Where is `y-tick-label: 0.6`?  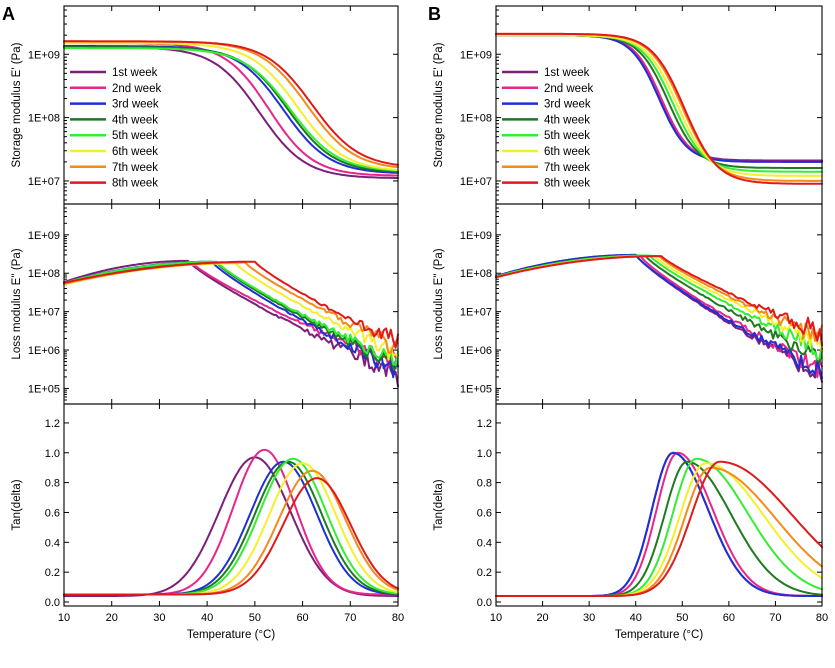 y-tick-label: 0.6 is located at coordinates (52, 513).